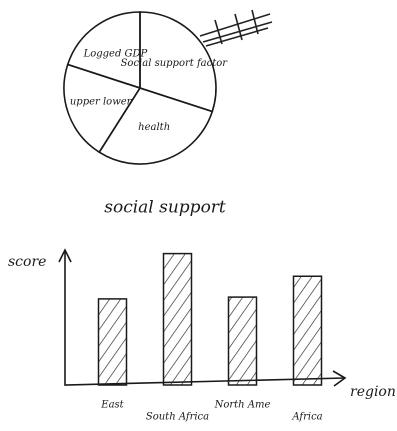  Describe the element at coordinates (242, 405) in the screenshot. I see `x-tick-label: North Ame` at that location.